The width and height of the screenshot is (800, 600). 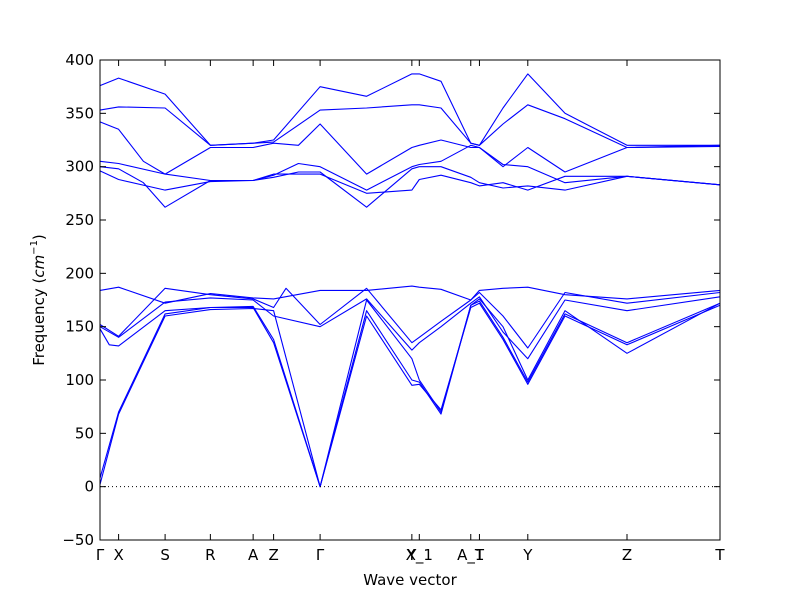 I want to click on y-tick-label: 100, so click(x=79, y=380).